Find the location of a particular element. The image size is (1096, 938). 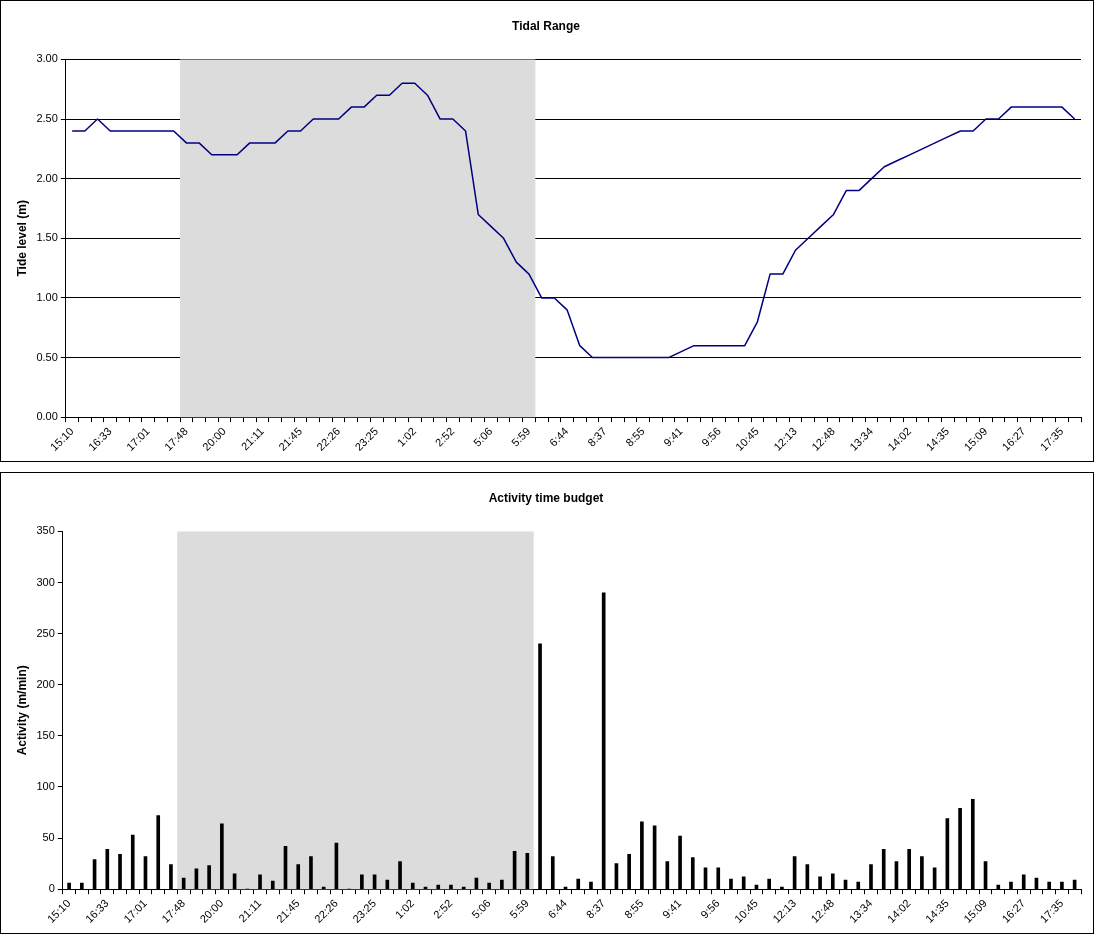

y-tick-label: 100 is located at coordinates (45, 786).